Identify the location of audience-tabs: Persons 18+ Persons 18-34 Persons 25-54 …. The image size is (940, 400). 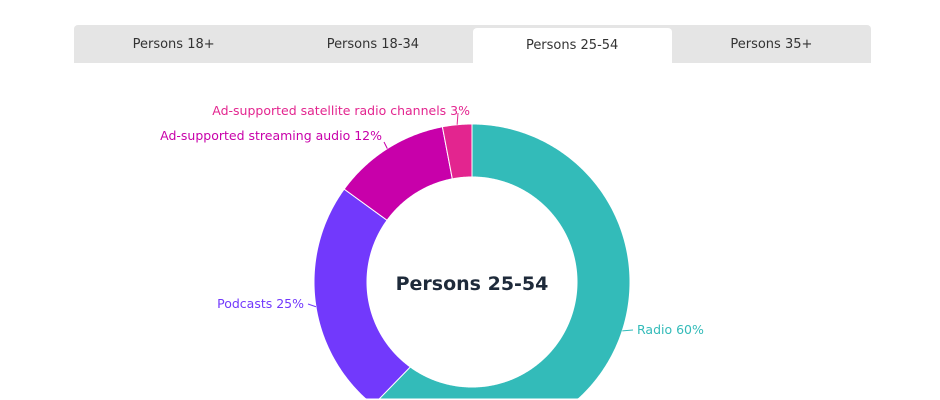
(472, 44).